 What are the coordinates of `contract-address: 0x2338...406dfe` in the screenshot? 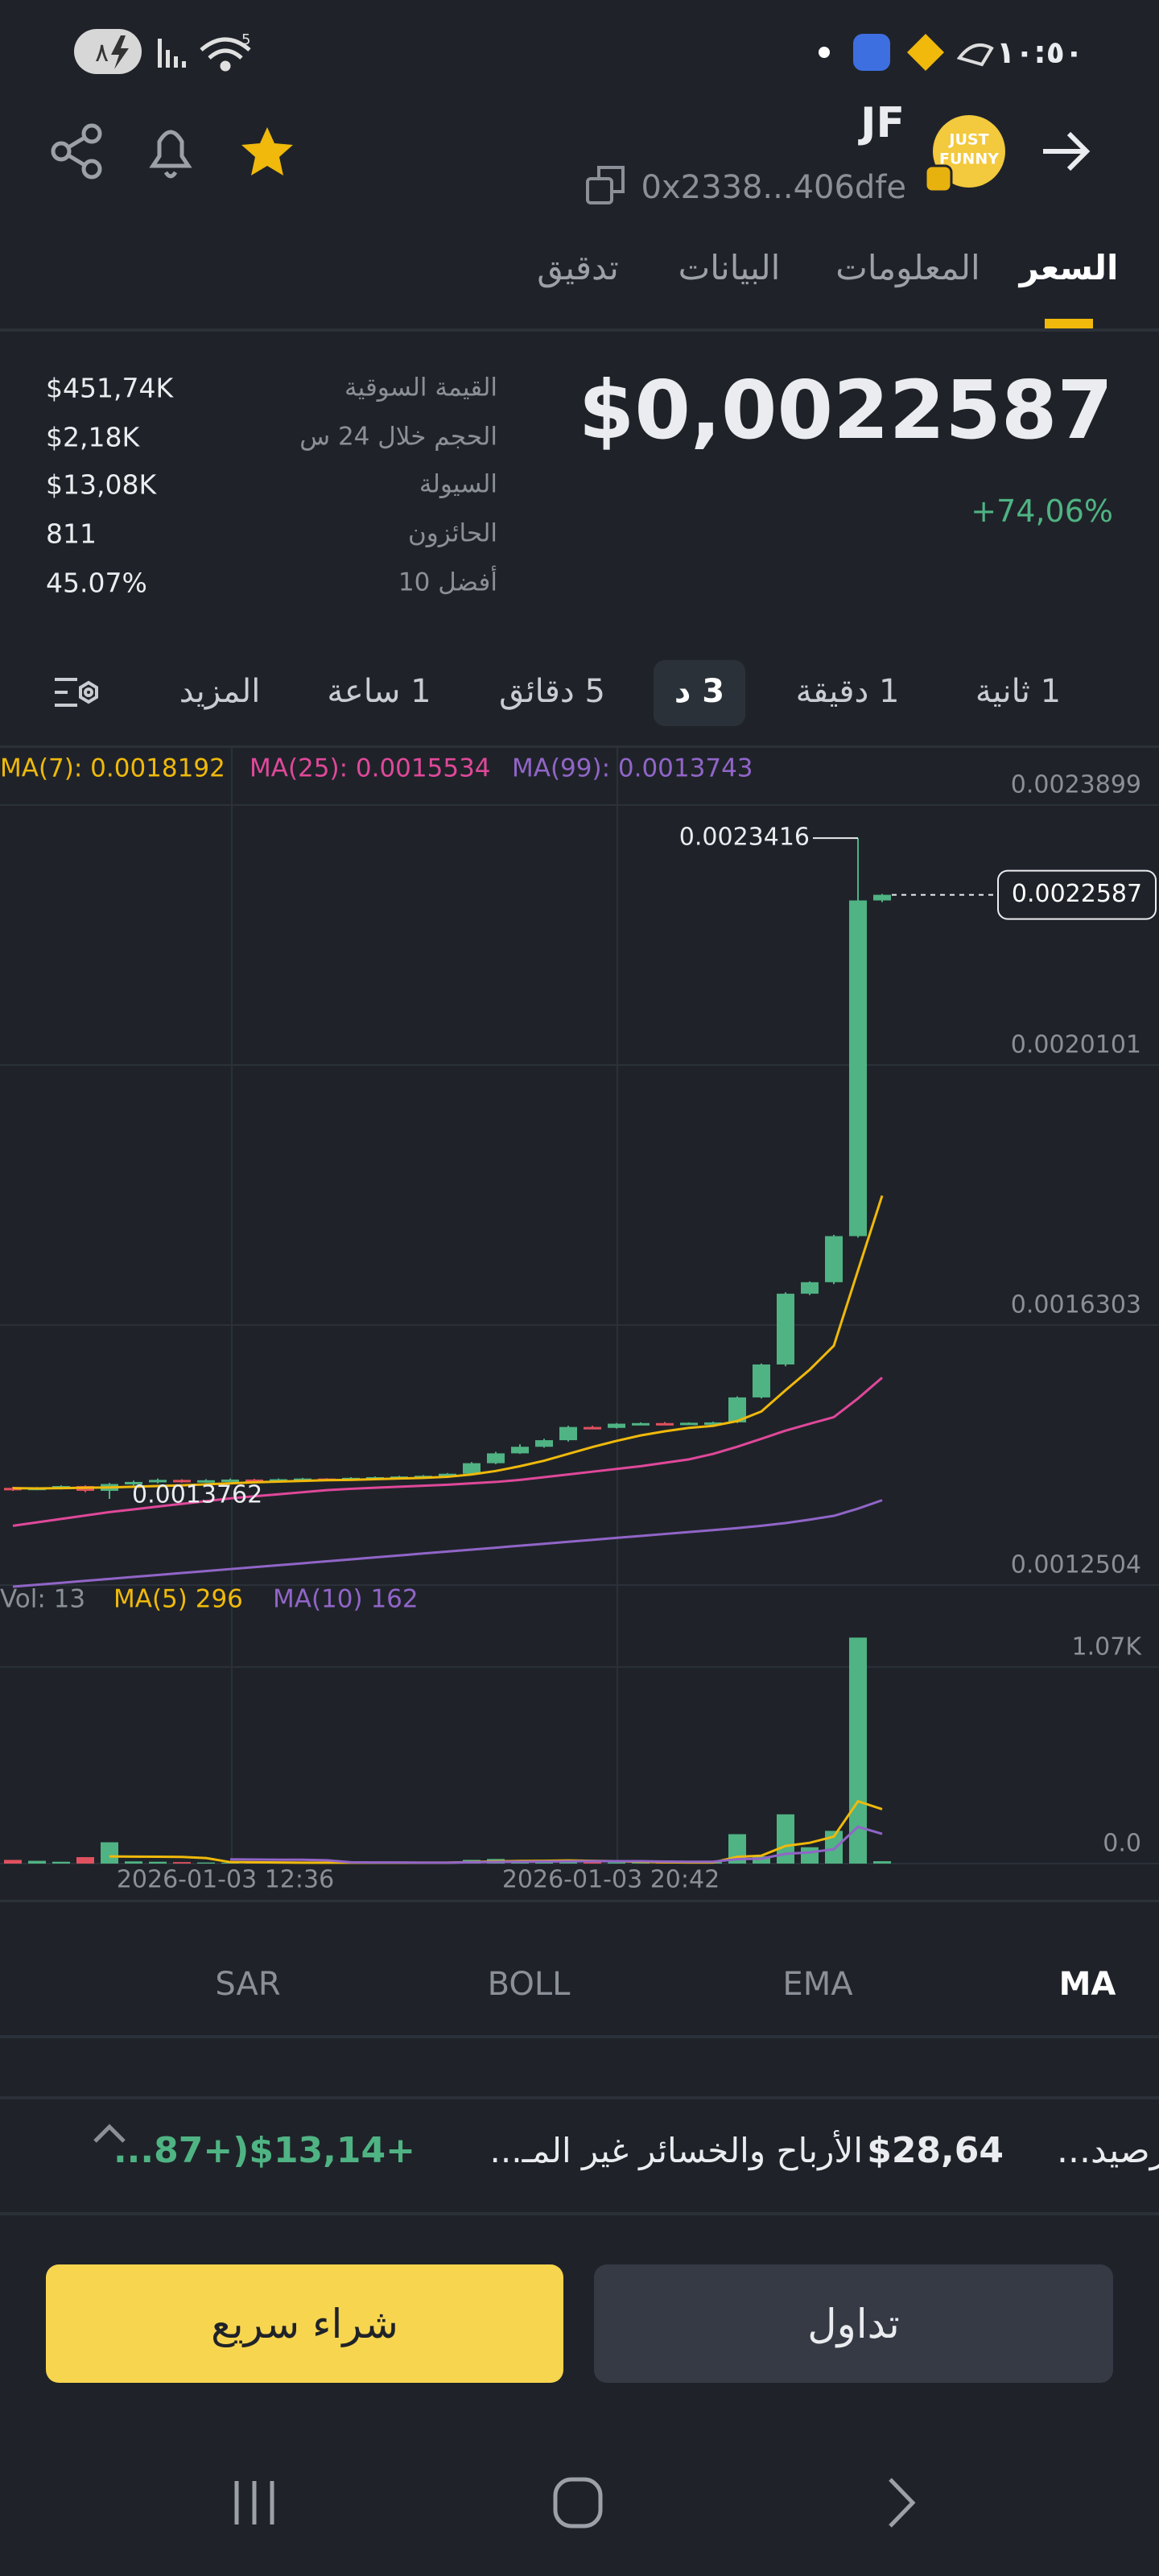 It's located at (774, 187).